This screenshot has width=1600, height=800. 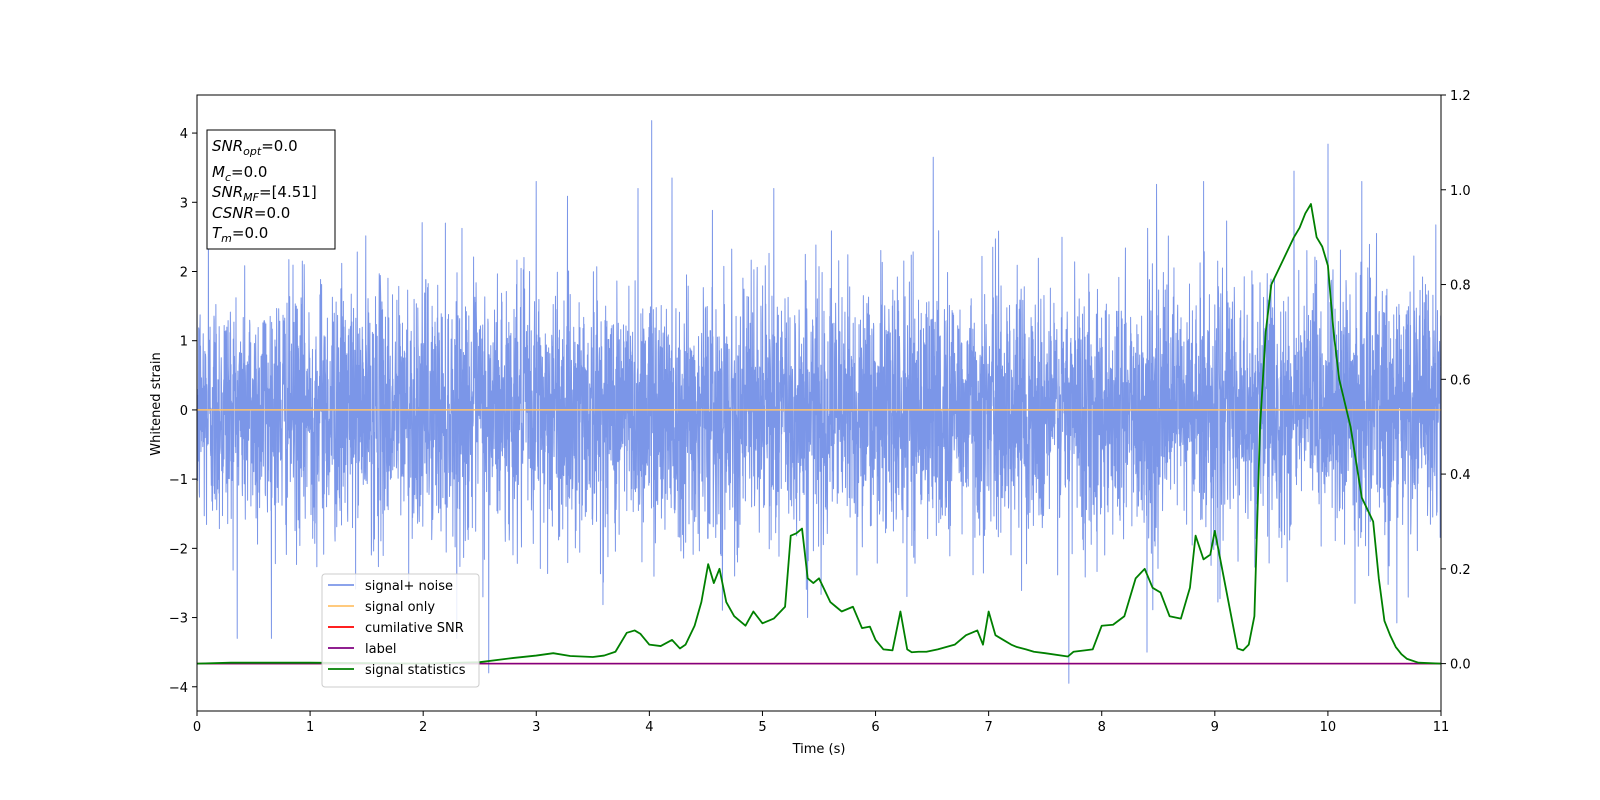 I want to click on right-y-tick-label: 0.2, so click(x=1460, y=570).